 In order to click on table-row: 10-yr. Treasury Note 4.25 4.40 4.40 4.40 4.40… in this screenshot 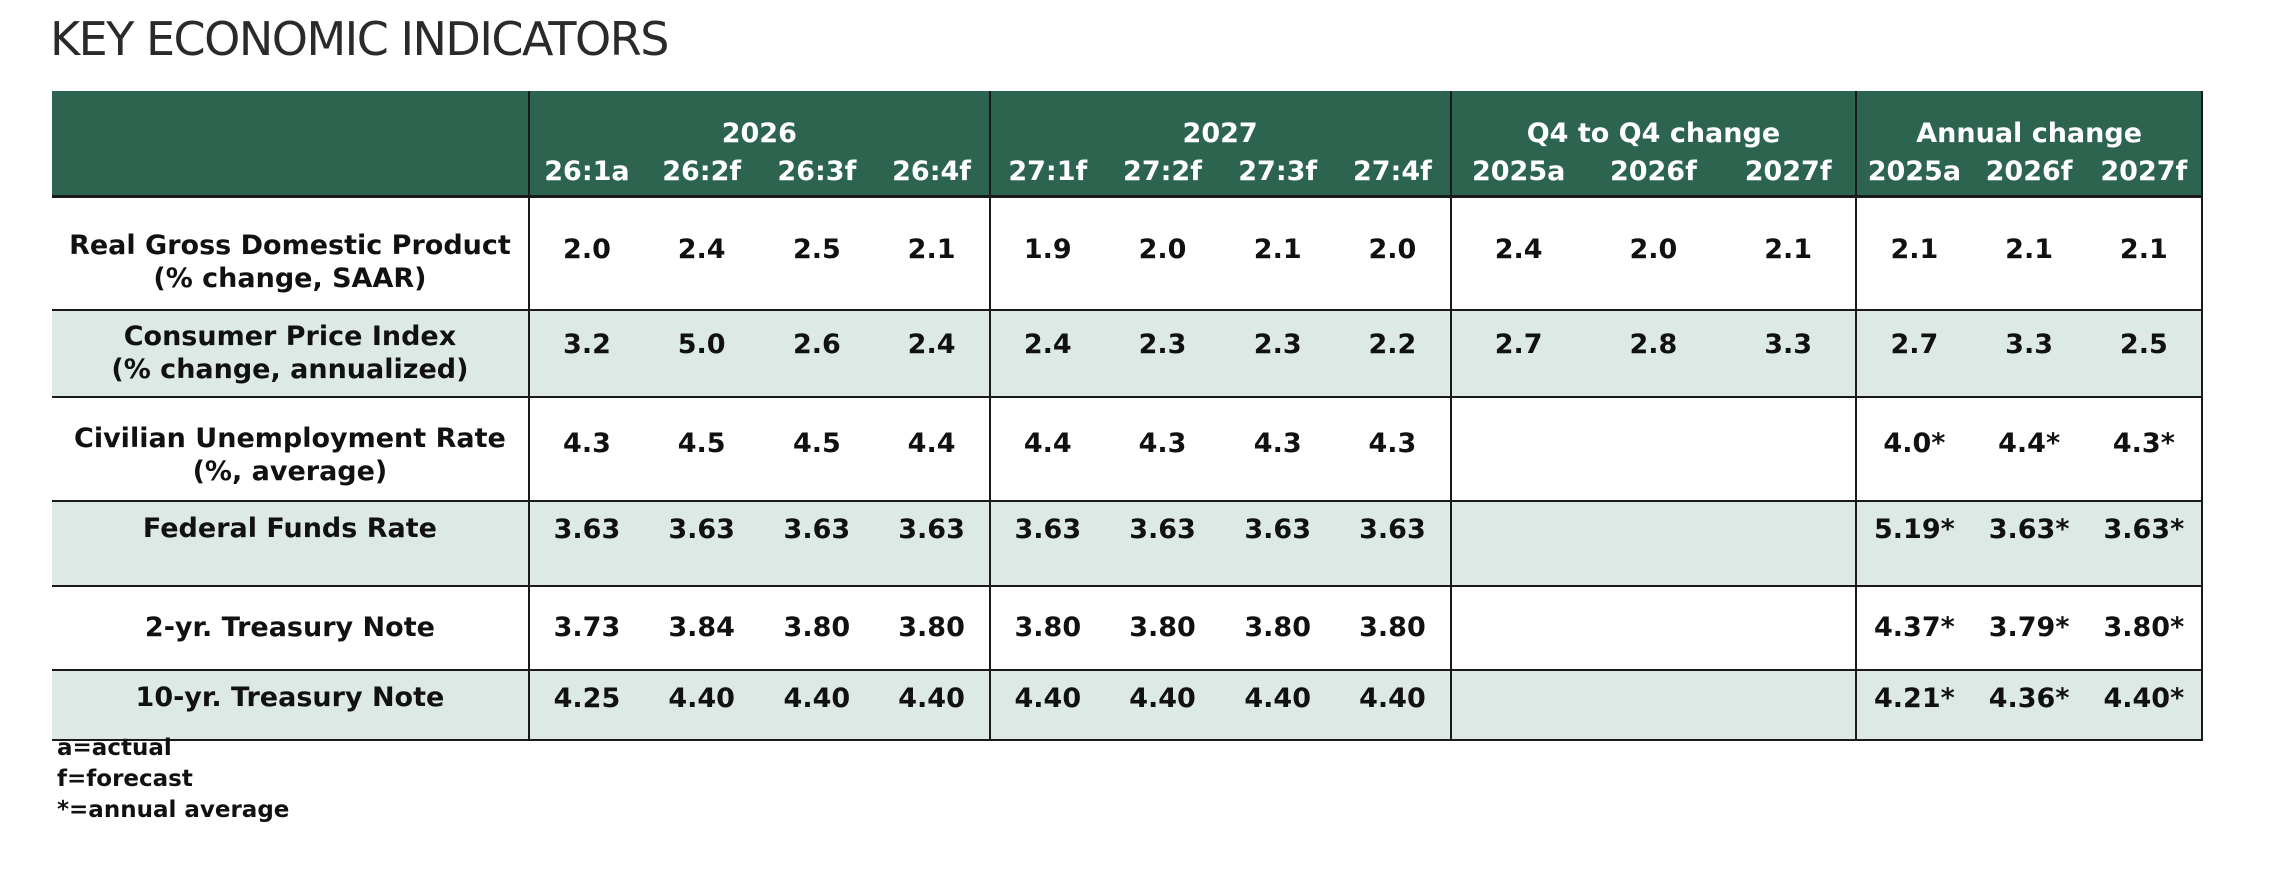, I will do `click(1128, 704)`.